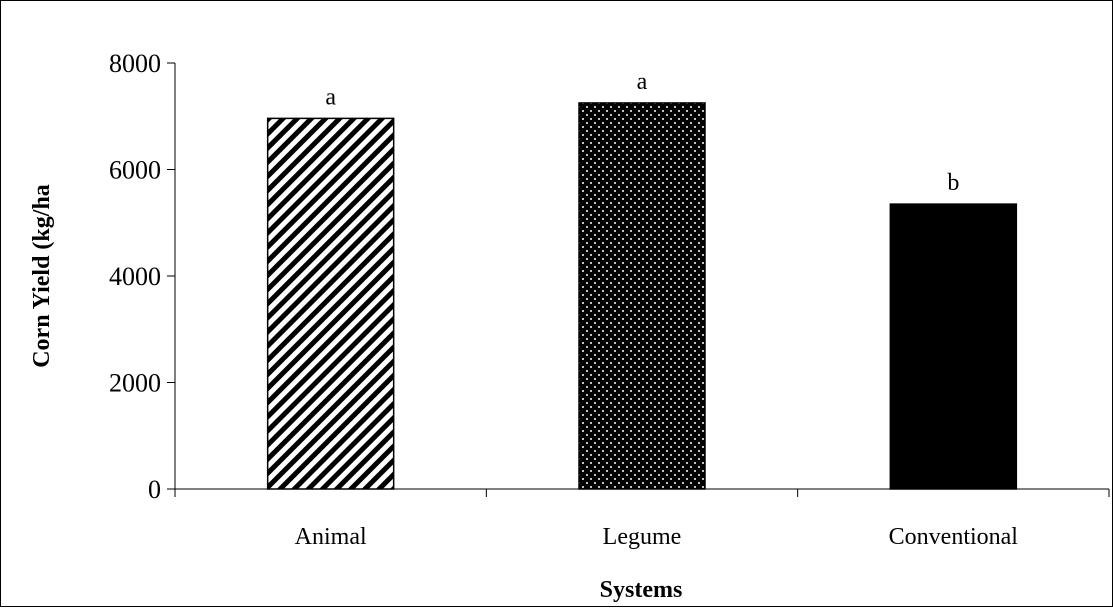 This screenshot has height=611, width=1113. I want to click on x-category-label: Legume, so click(642, 537).